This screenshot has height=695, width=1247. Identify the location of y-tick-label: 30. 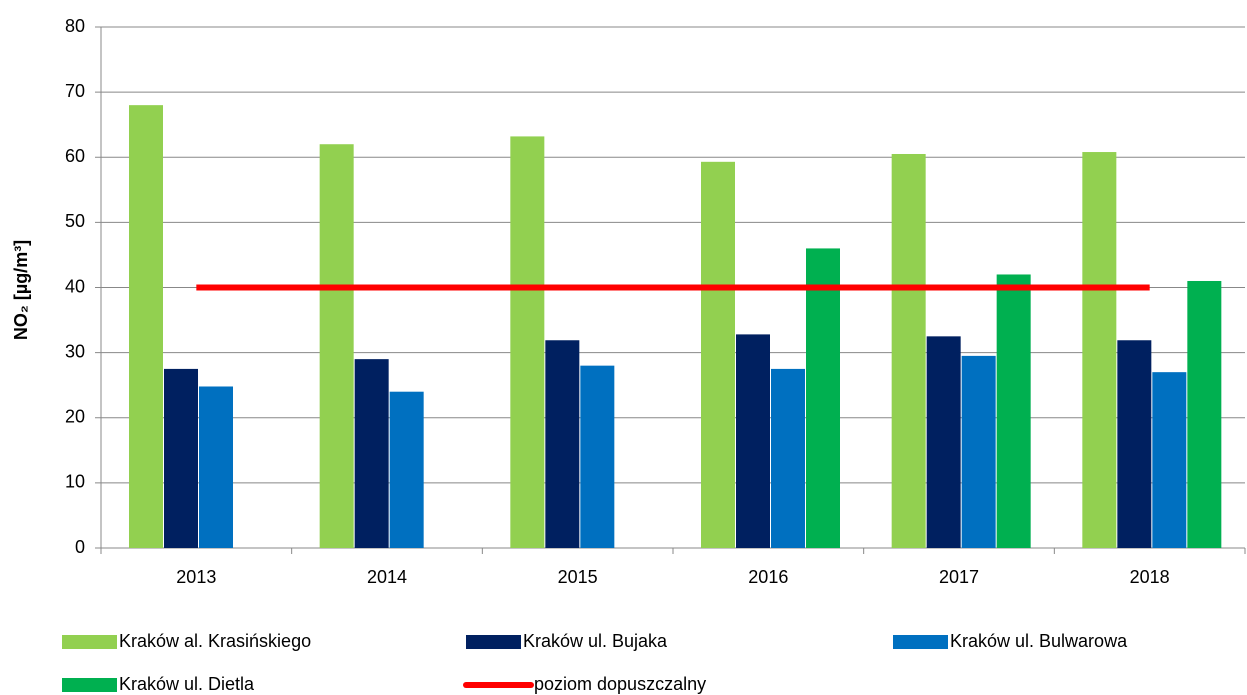
(75, 351).